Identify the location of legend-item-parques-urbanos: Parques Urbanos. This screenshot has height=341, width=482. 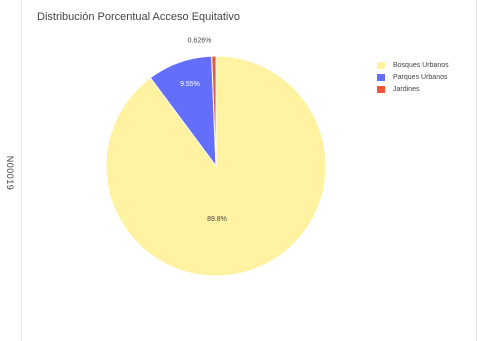
(413, 77).